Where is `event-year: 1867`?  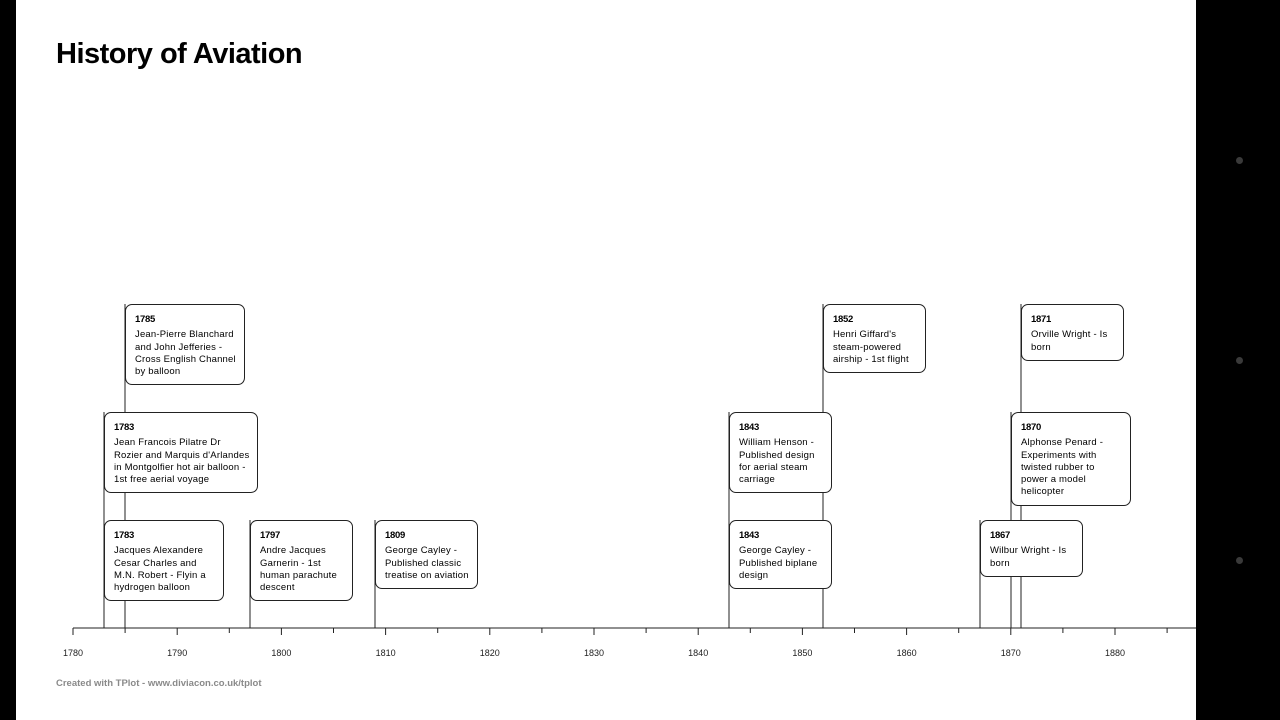
event-year: 1867 is located at coordinates (1000, 535).